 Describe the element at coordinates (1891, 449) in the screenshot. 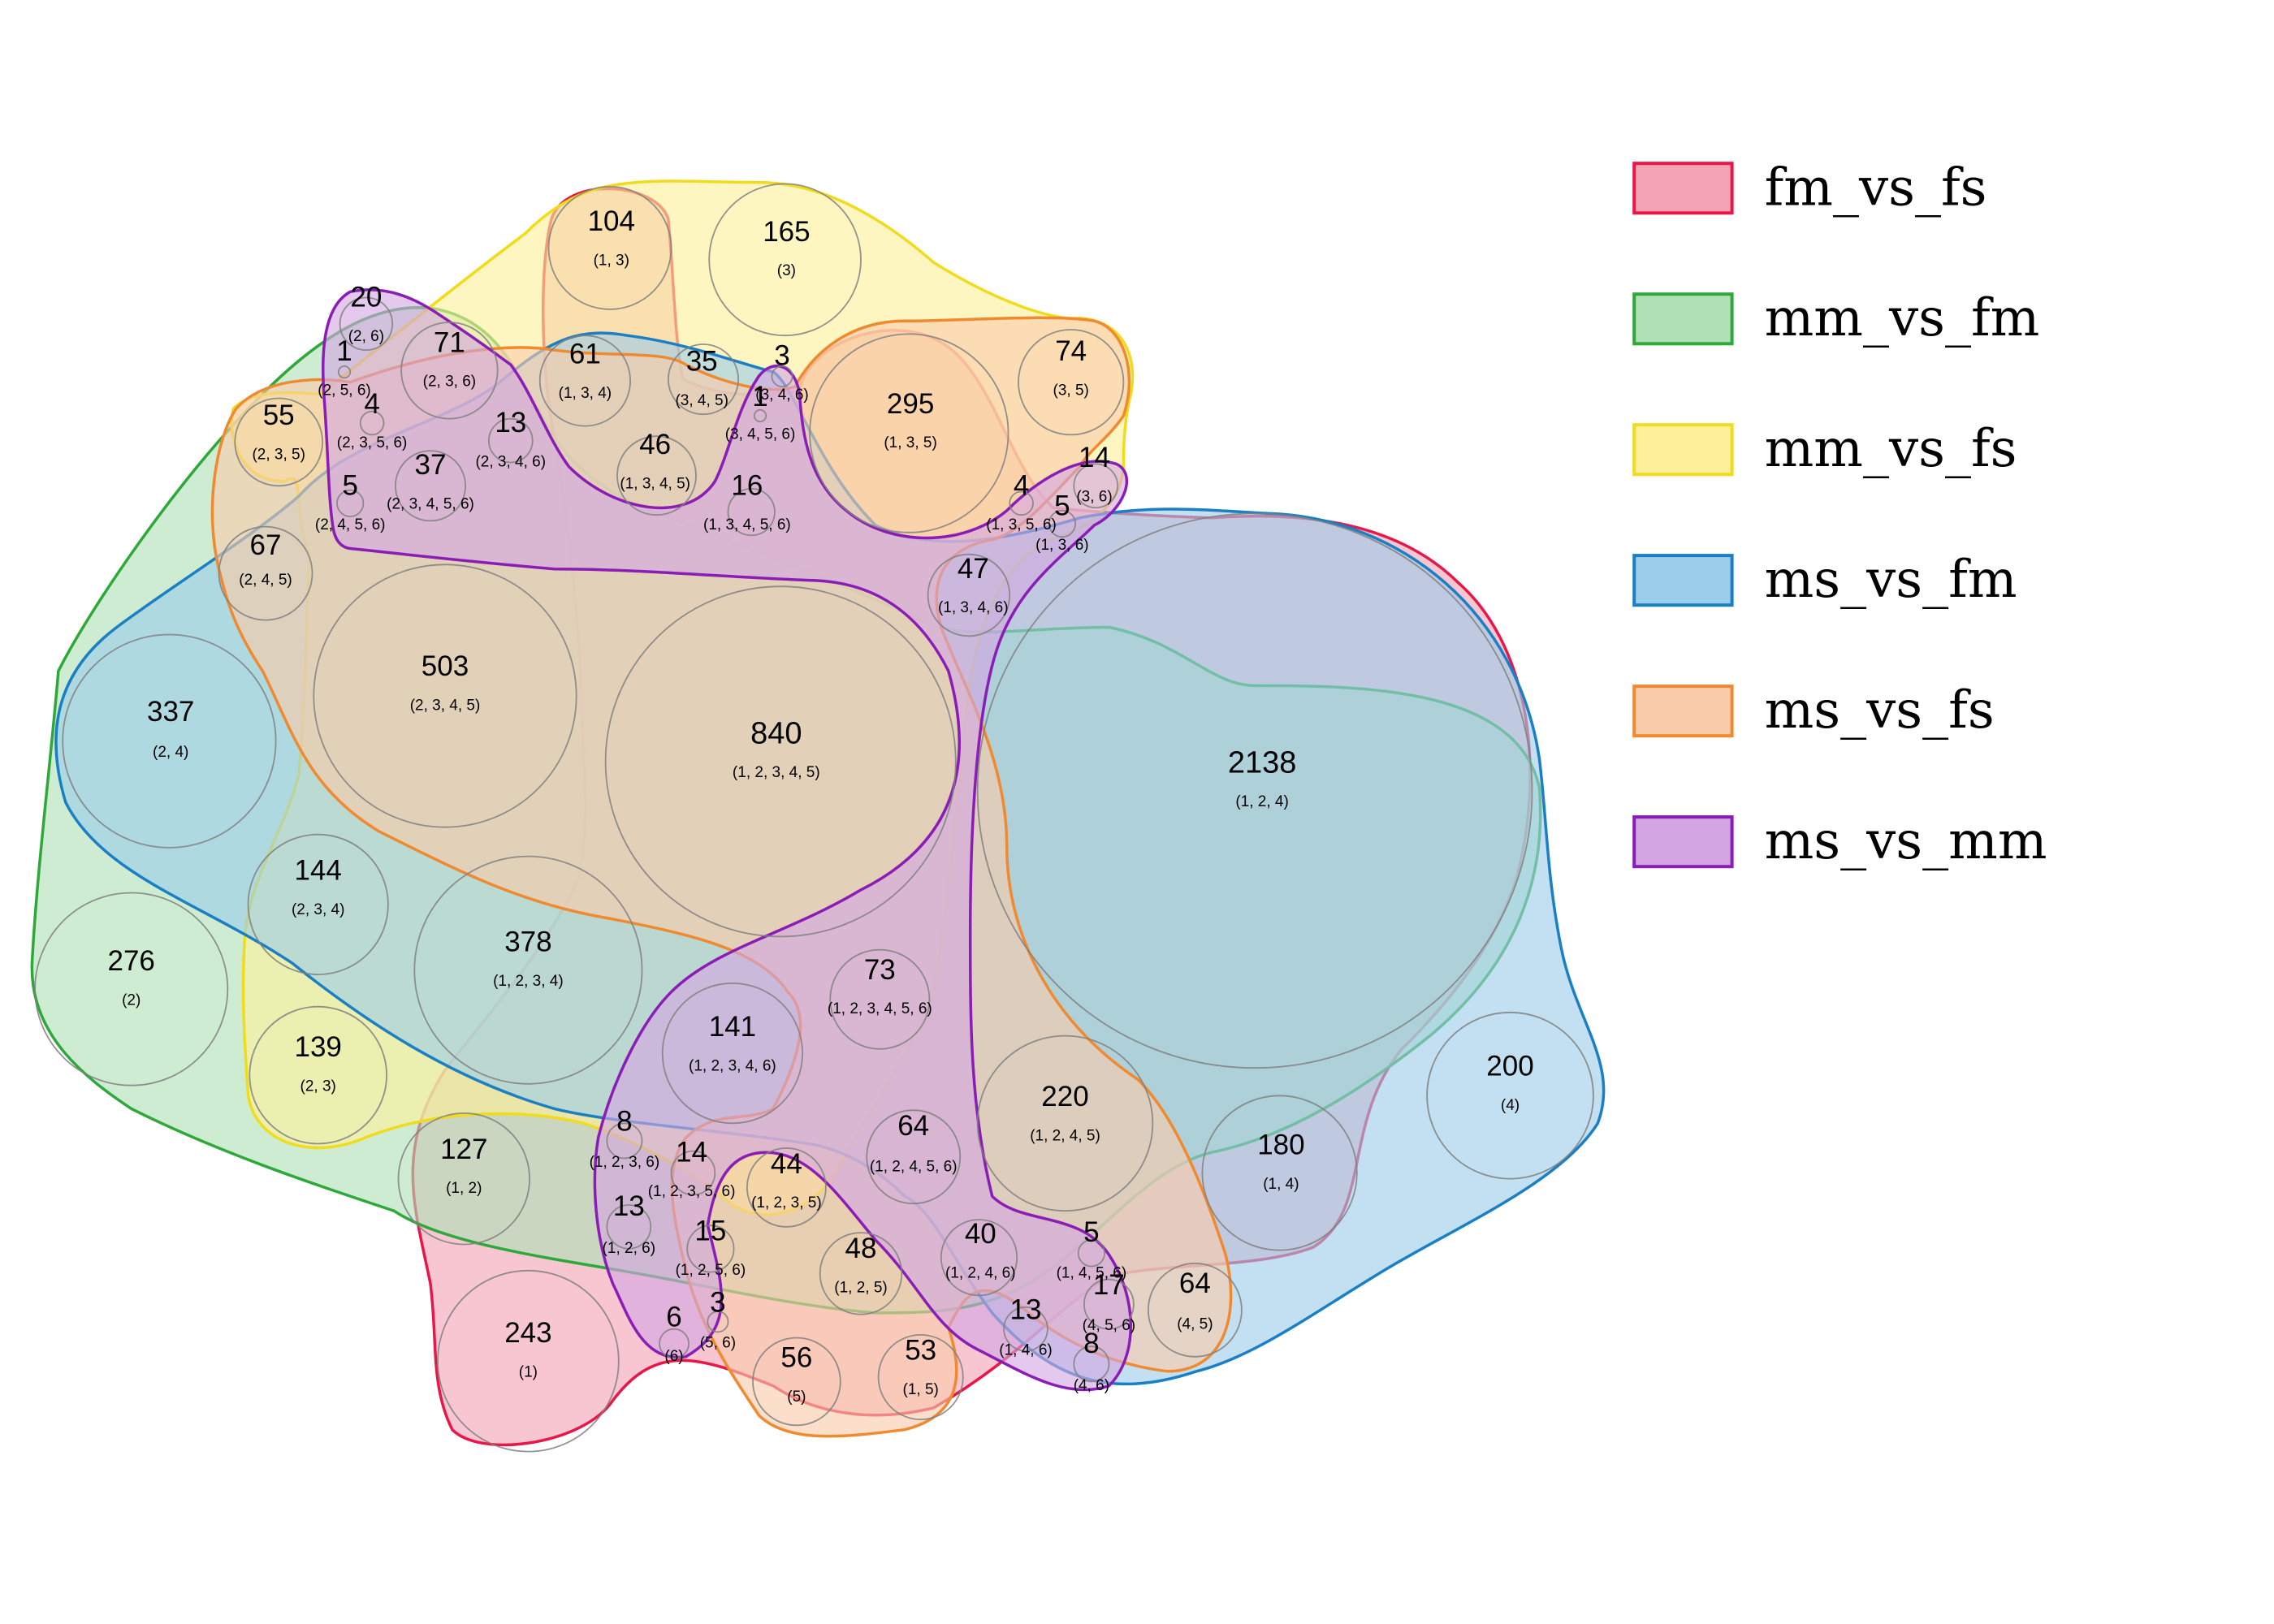

I see `legend-label-mm-vs-fs: mm_vs_fs` at that location.